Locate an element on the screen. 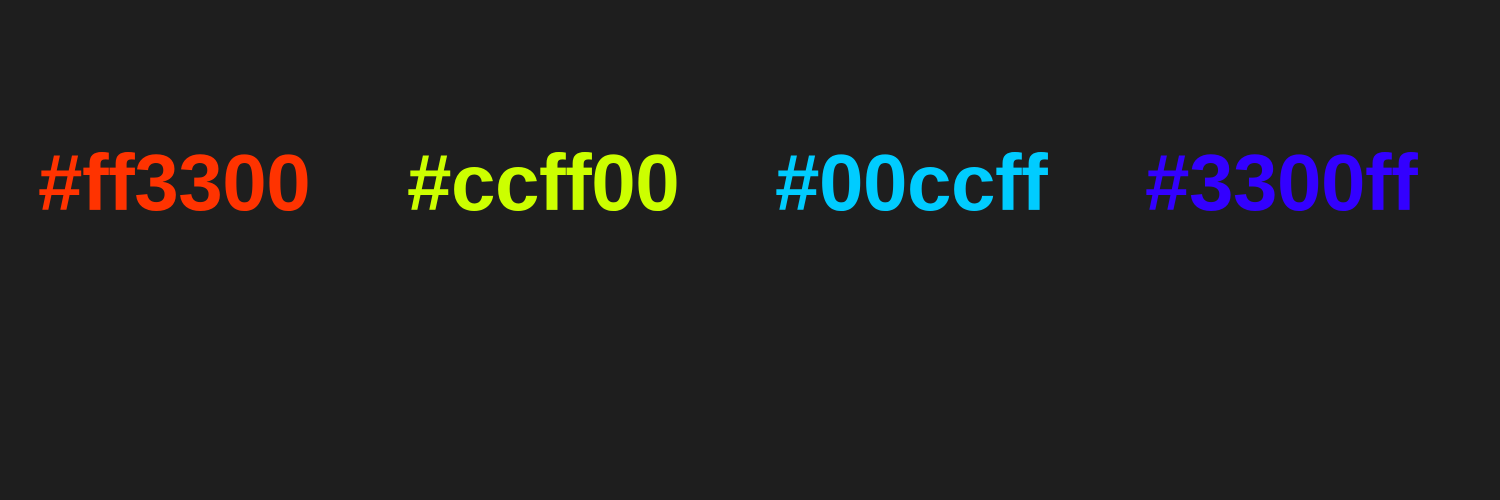 The width and height of the screenshot is (1500, 500). color-code-label-red-orange: #ff3300 is located at coordinates (174, 182).